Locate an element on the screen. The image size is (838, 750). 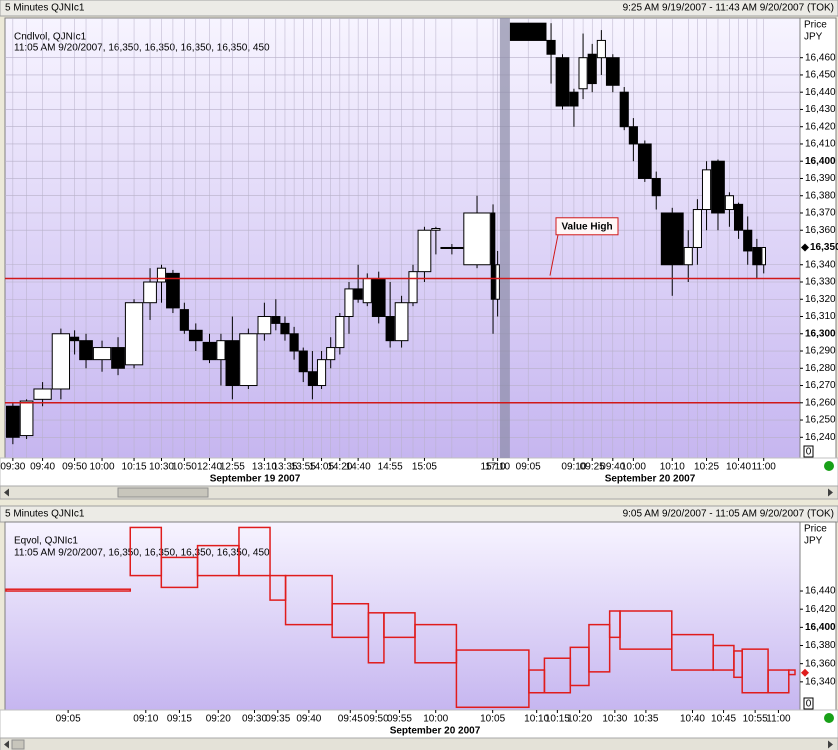
x-tick-label: 13:55 is located at coordinates (303, 467).